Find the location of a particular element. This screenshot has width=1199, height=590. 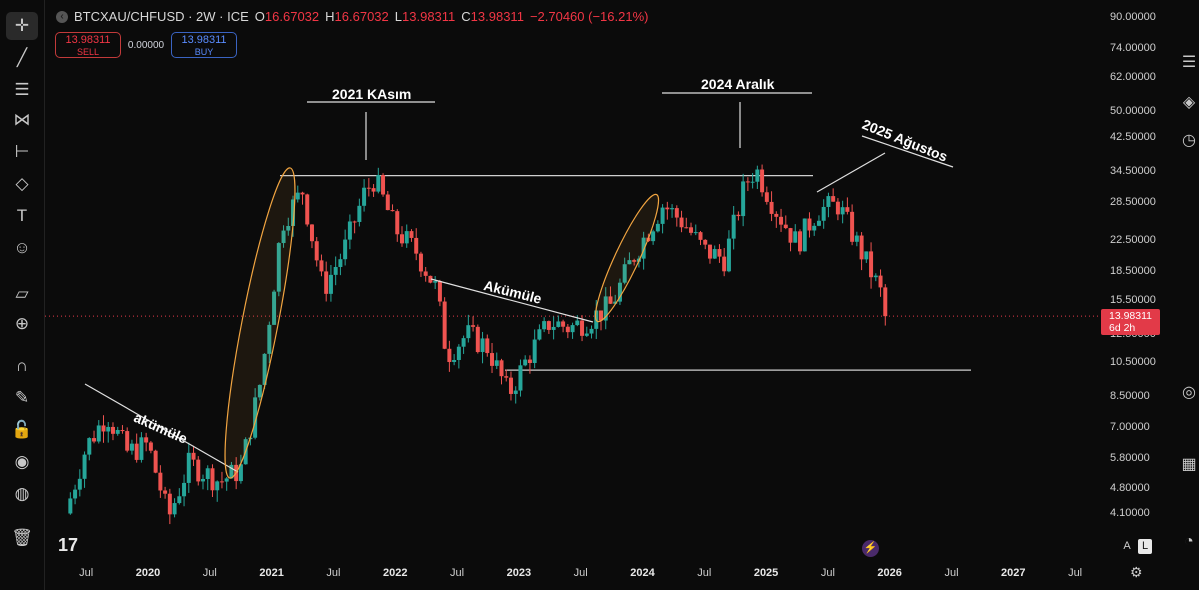

price-tick: 42.50000 is located at coordinates (1133, 137).